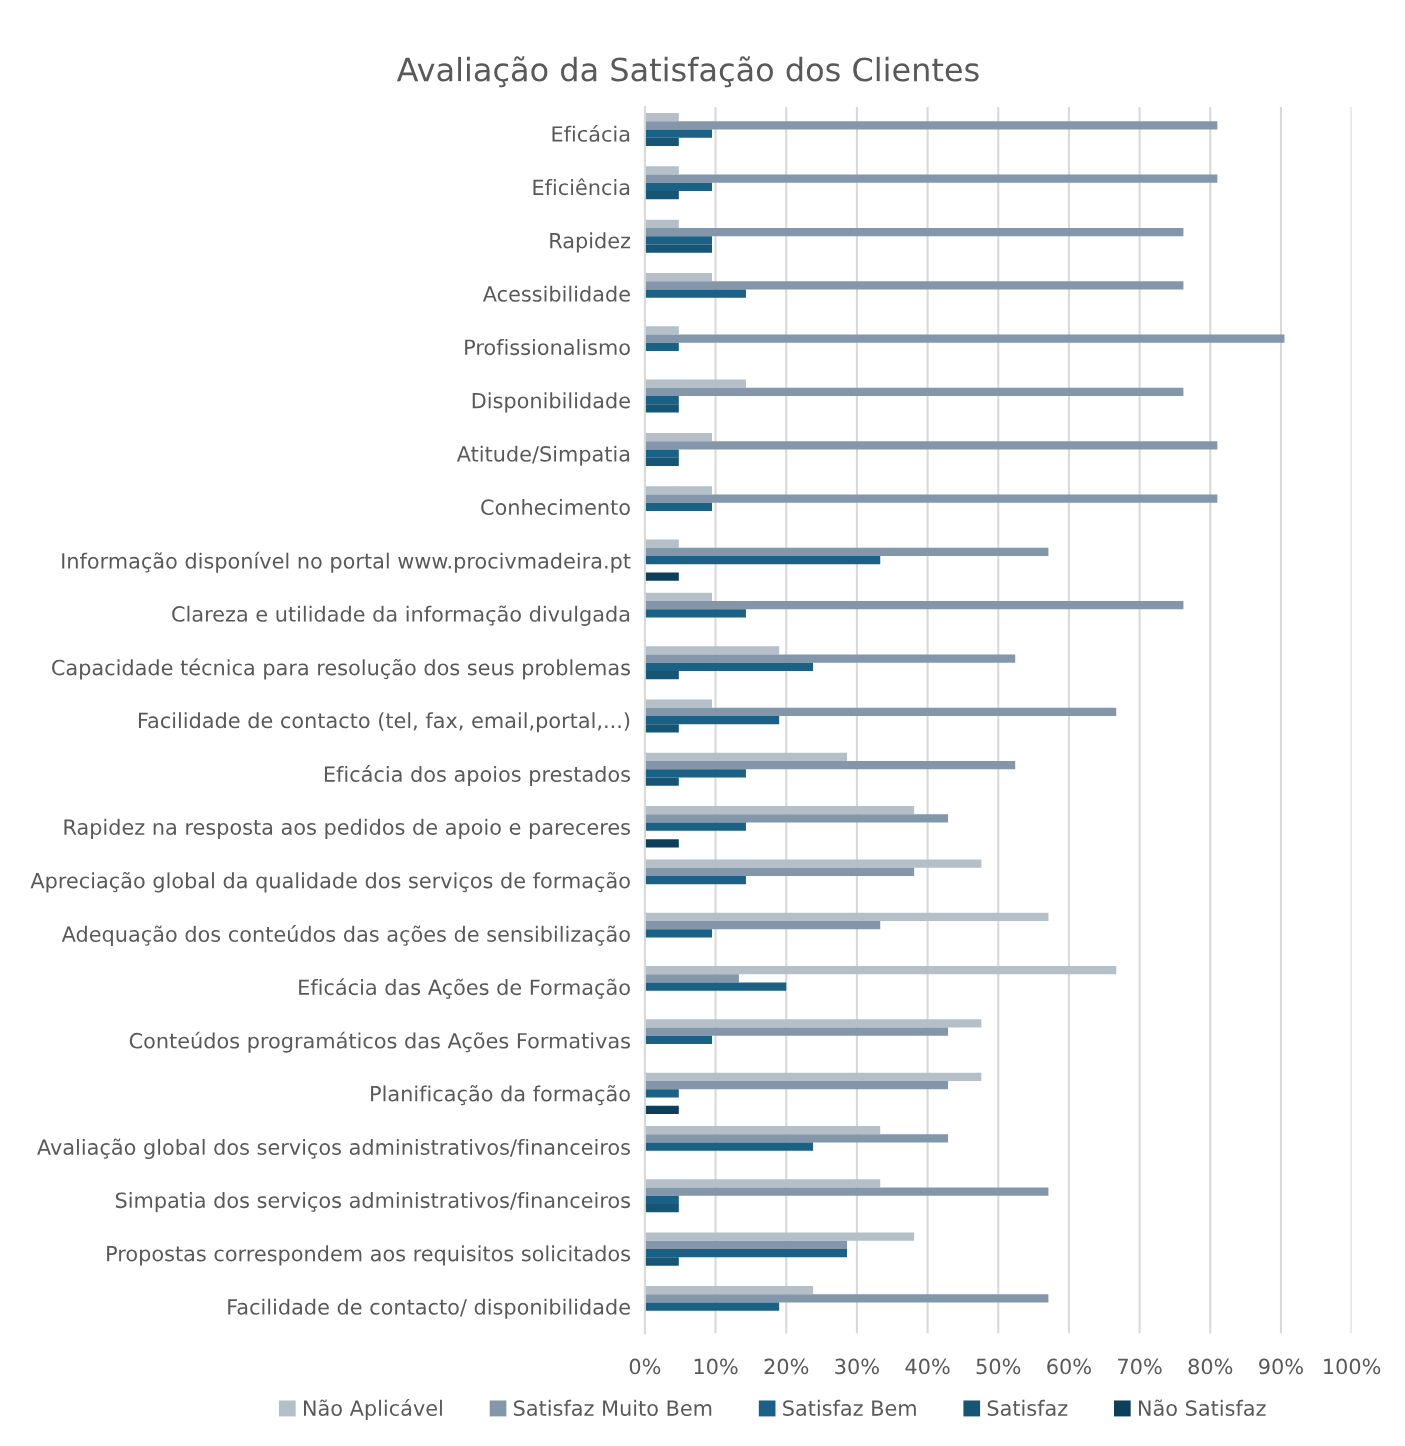  What do you see at coordinates (555, 507) in the screenshot?
I see `y-tick-label: Conhecimento` at bounding box center [555, 507].